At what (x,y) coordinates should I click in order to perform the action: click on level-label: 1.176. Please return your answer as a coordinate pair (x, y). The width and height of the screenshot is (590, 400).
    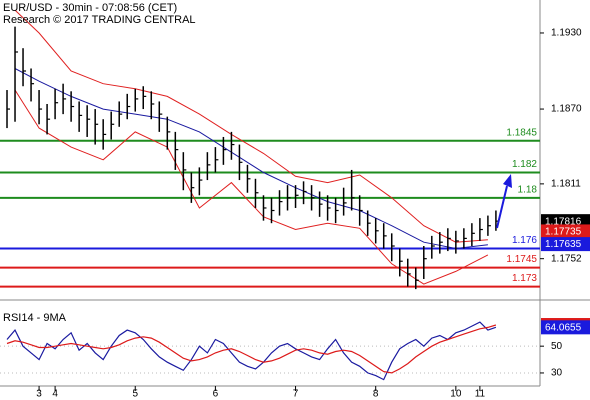
    Looking at the image, I should click on (524, 240).